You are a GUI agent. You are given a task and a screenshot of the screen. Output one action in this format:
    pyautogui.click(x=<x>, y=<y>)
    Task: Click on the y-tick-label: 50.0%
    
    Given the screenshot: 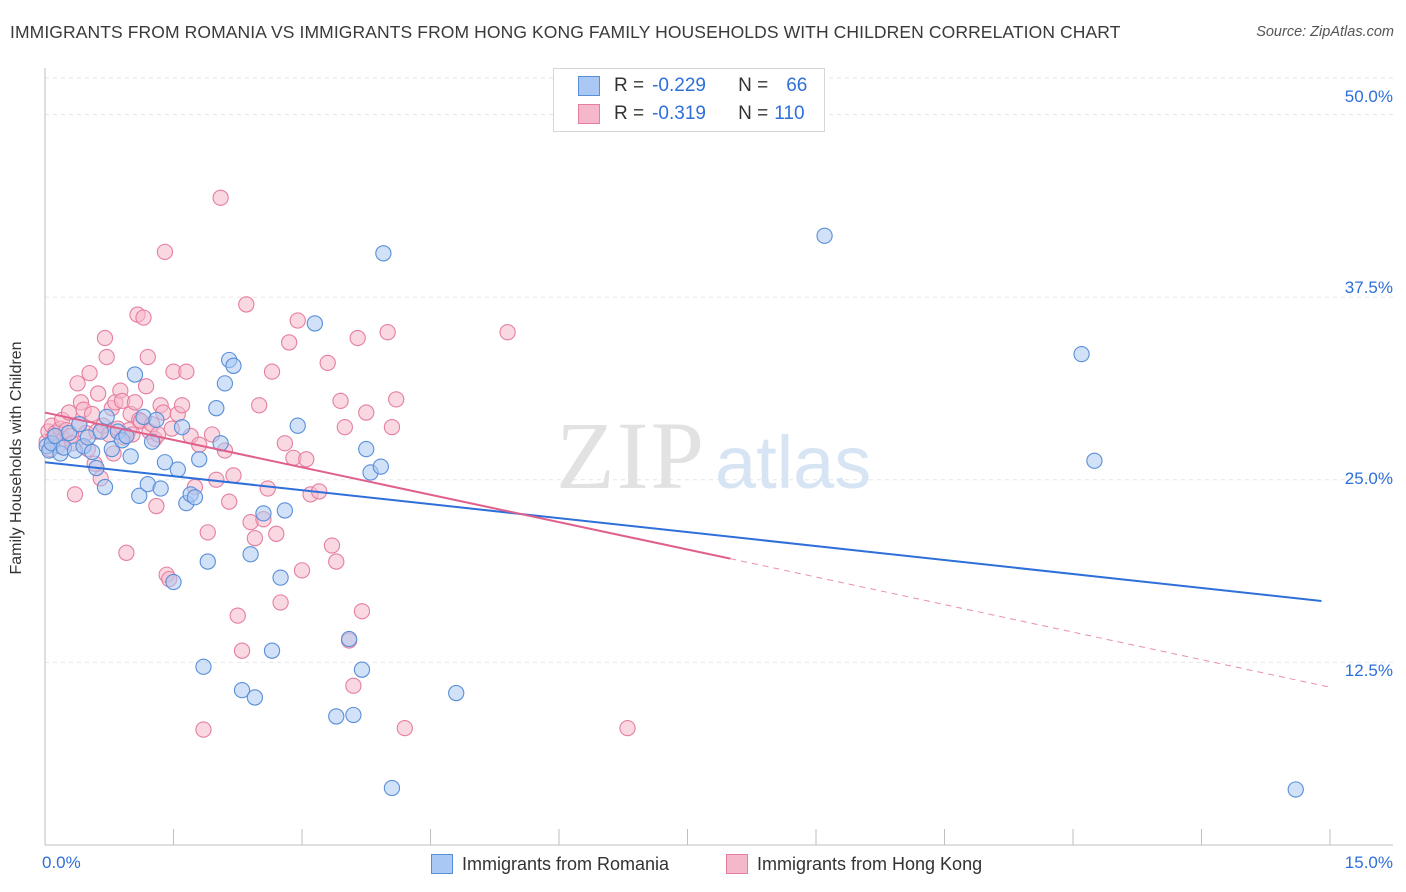 What is the action you would take?
    pyautogui.click(x=1368, y=96)
    